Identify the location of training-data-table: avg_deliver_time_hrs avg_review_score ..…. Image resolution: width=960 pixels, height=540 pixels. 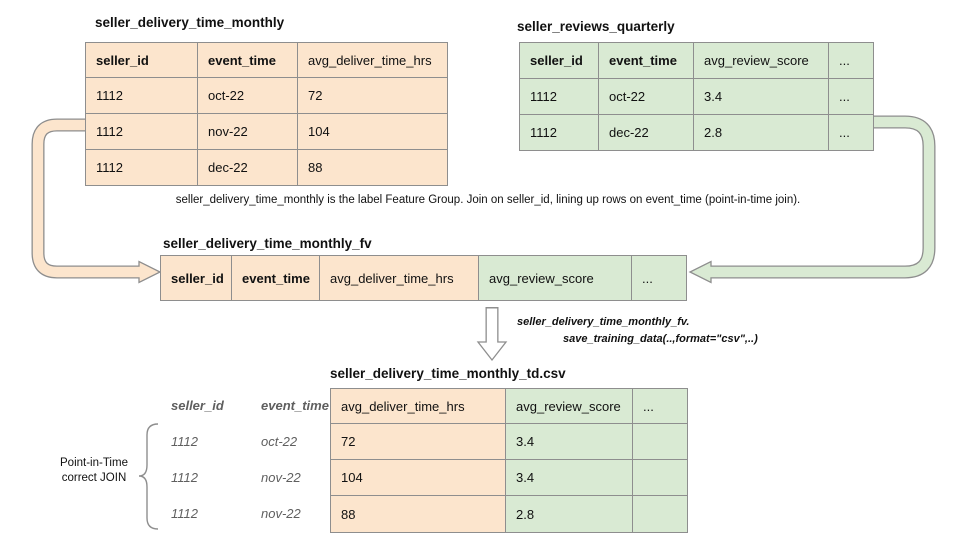
(509, 460).